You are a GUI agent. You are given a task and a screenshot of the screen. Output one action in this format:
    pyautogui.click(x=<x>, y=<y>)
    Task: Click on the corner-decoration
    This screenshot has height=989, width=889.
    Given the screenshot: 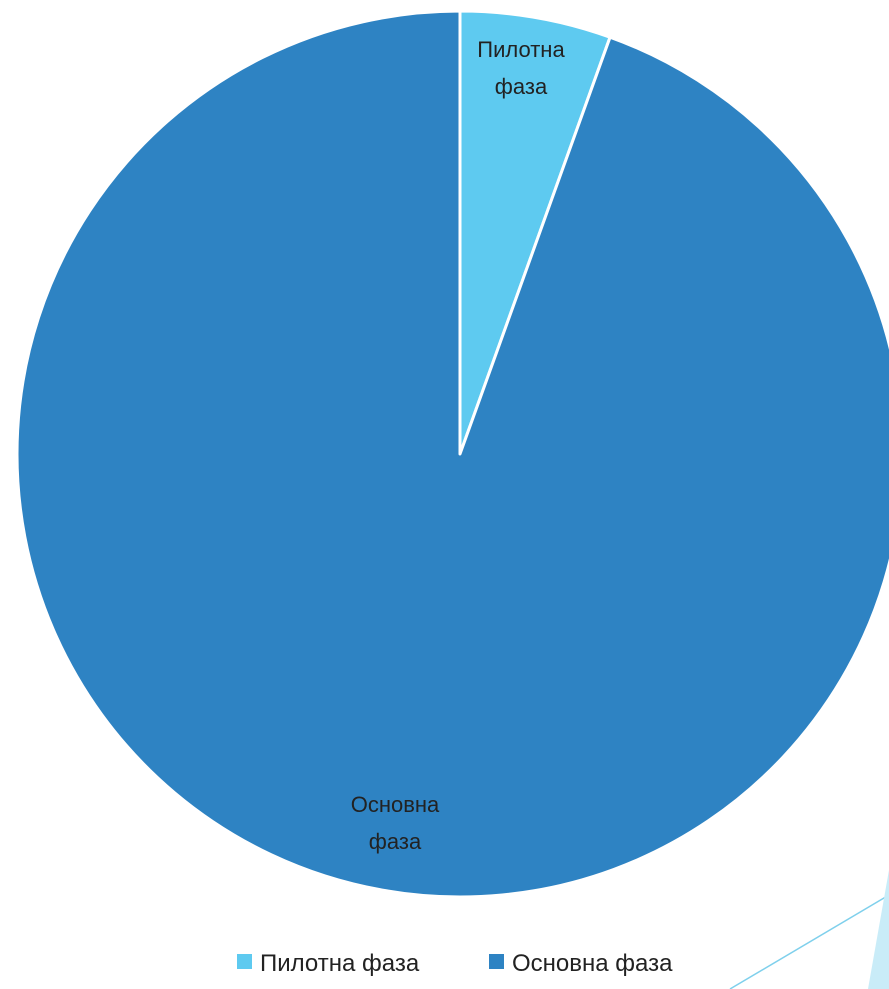 What is the action you would take?
    pyautogui.click(x=809, y=929)
    